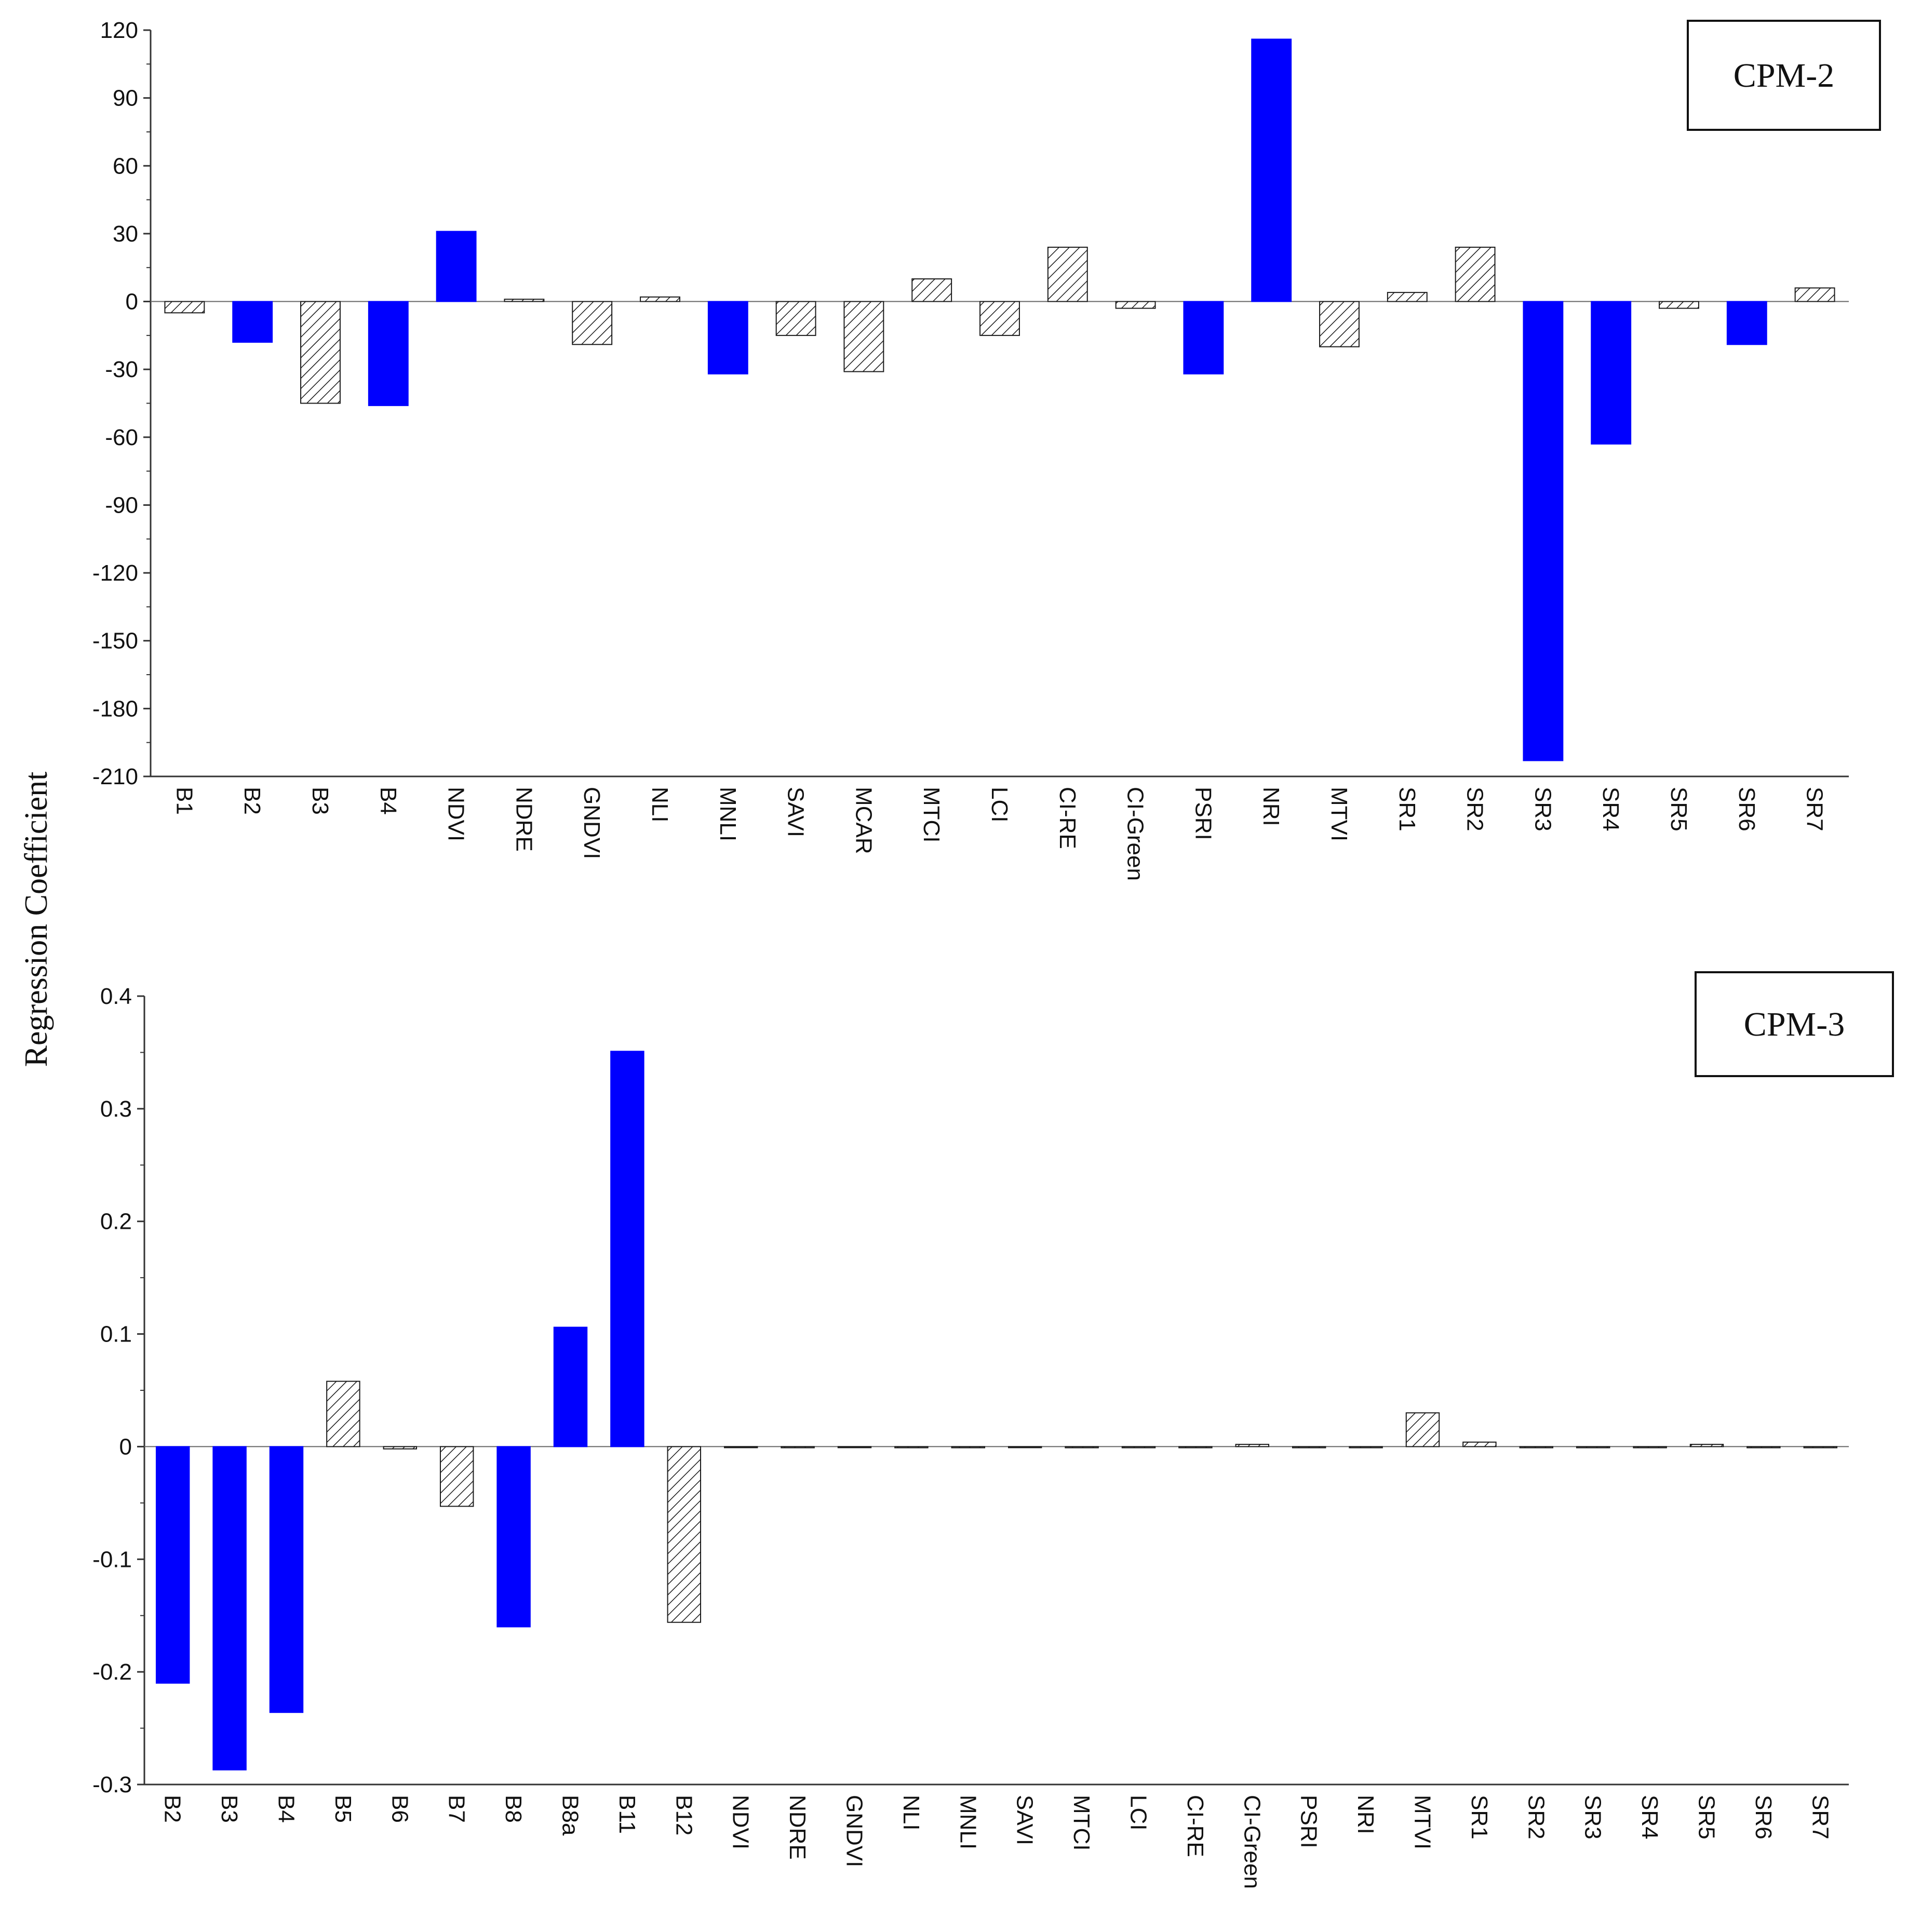 Image resolution: width=1908 pixels, height=1932 pixels. What do you see at coordinates (115, 777) in the screenshot?
I see `chart1-y-tick-label: -210` at bounding box center [115, 777].